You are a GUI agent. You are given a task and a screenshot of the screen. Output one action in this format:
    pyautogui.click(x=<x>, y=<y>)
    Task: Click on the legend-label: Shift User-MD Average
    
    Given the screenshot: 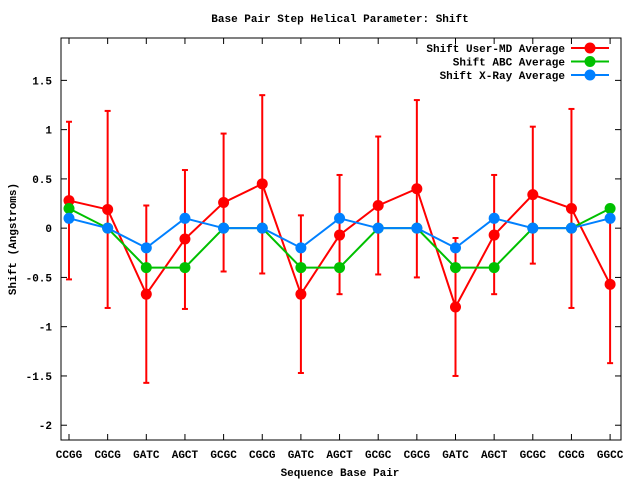 What is the action you would take?
    pyautogui.click(x=495, y=50)
    